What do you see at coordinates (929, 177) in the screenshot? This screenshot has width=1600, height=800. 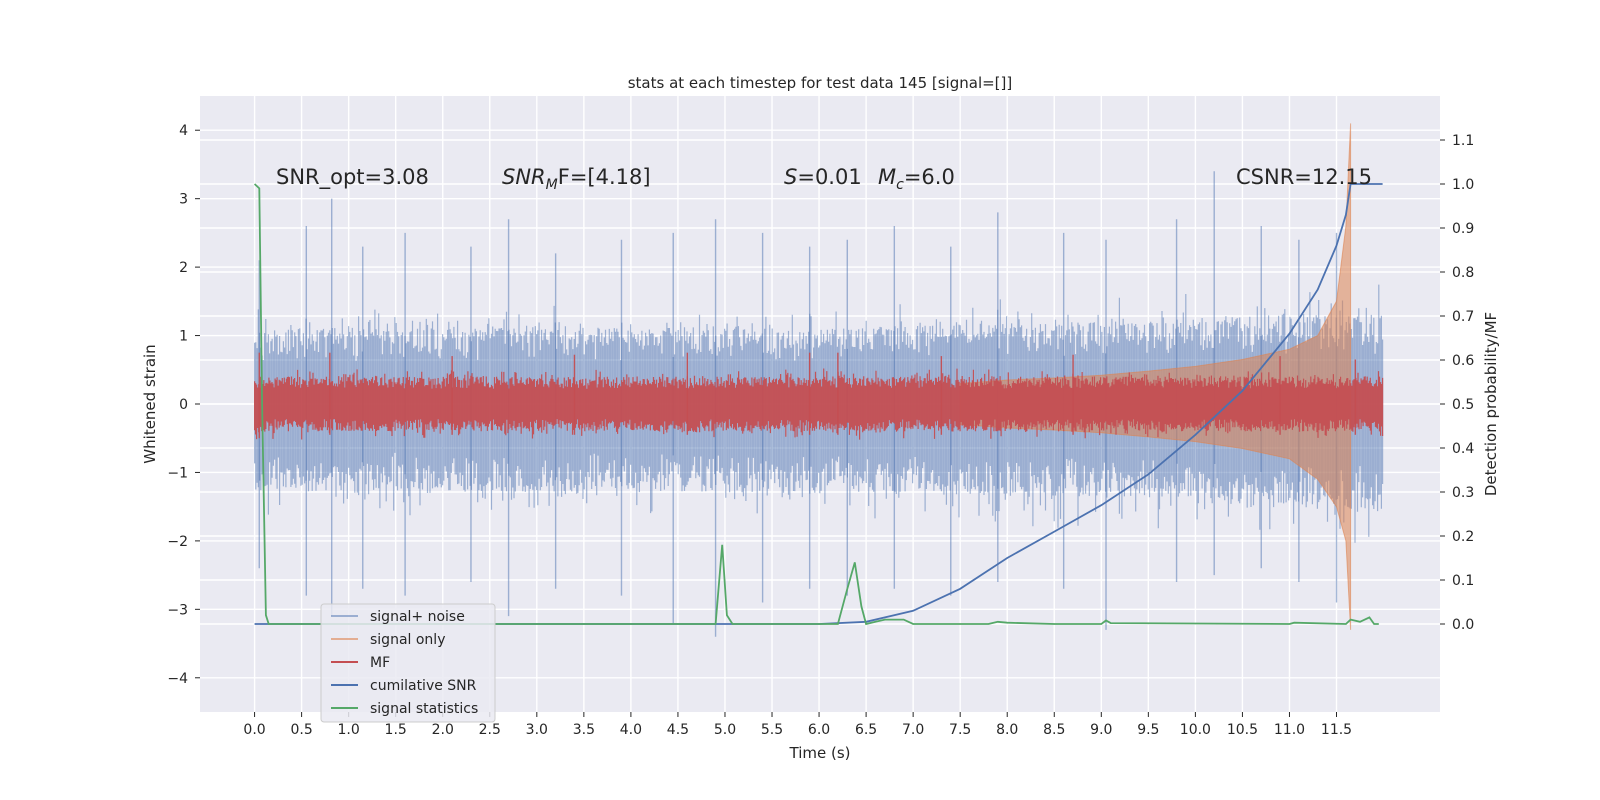 I see `annotation-mc-value: =6.0` at bounding box center [929, 177].